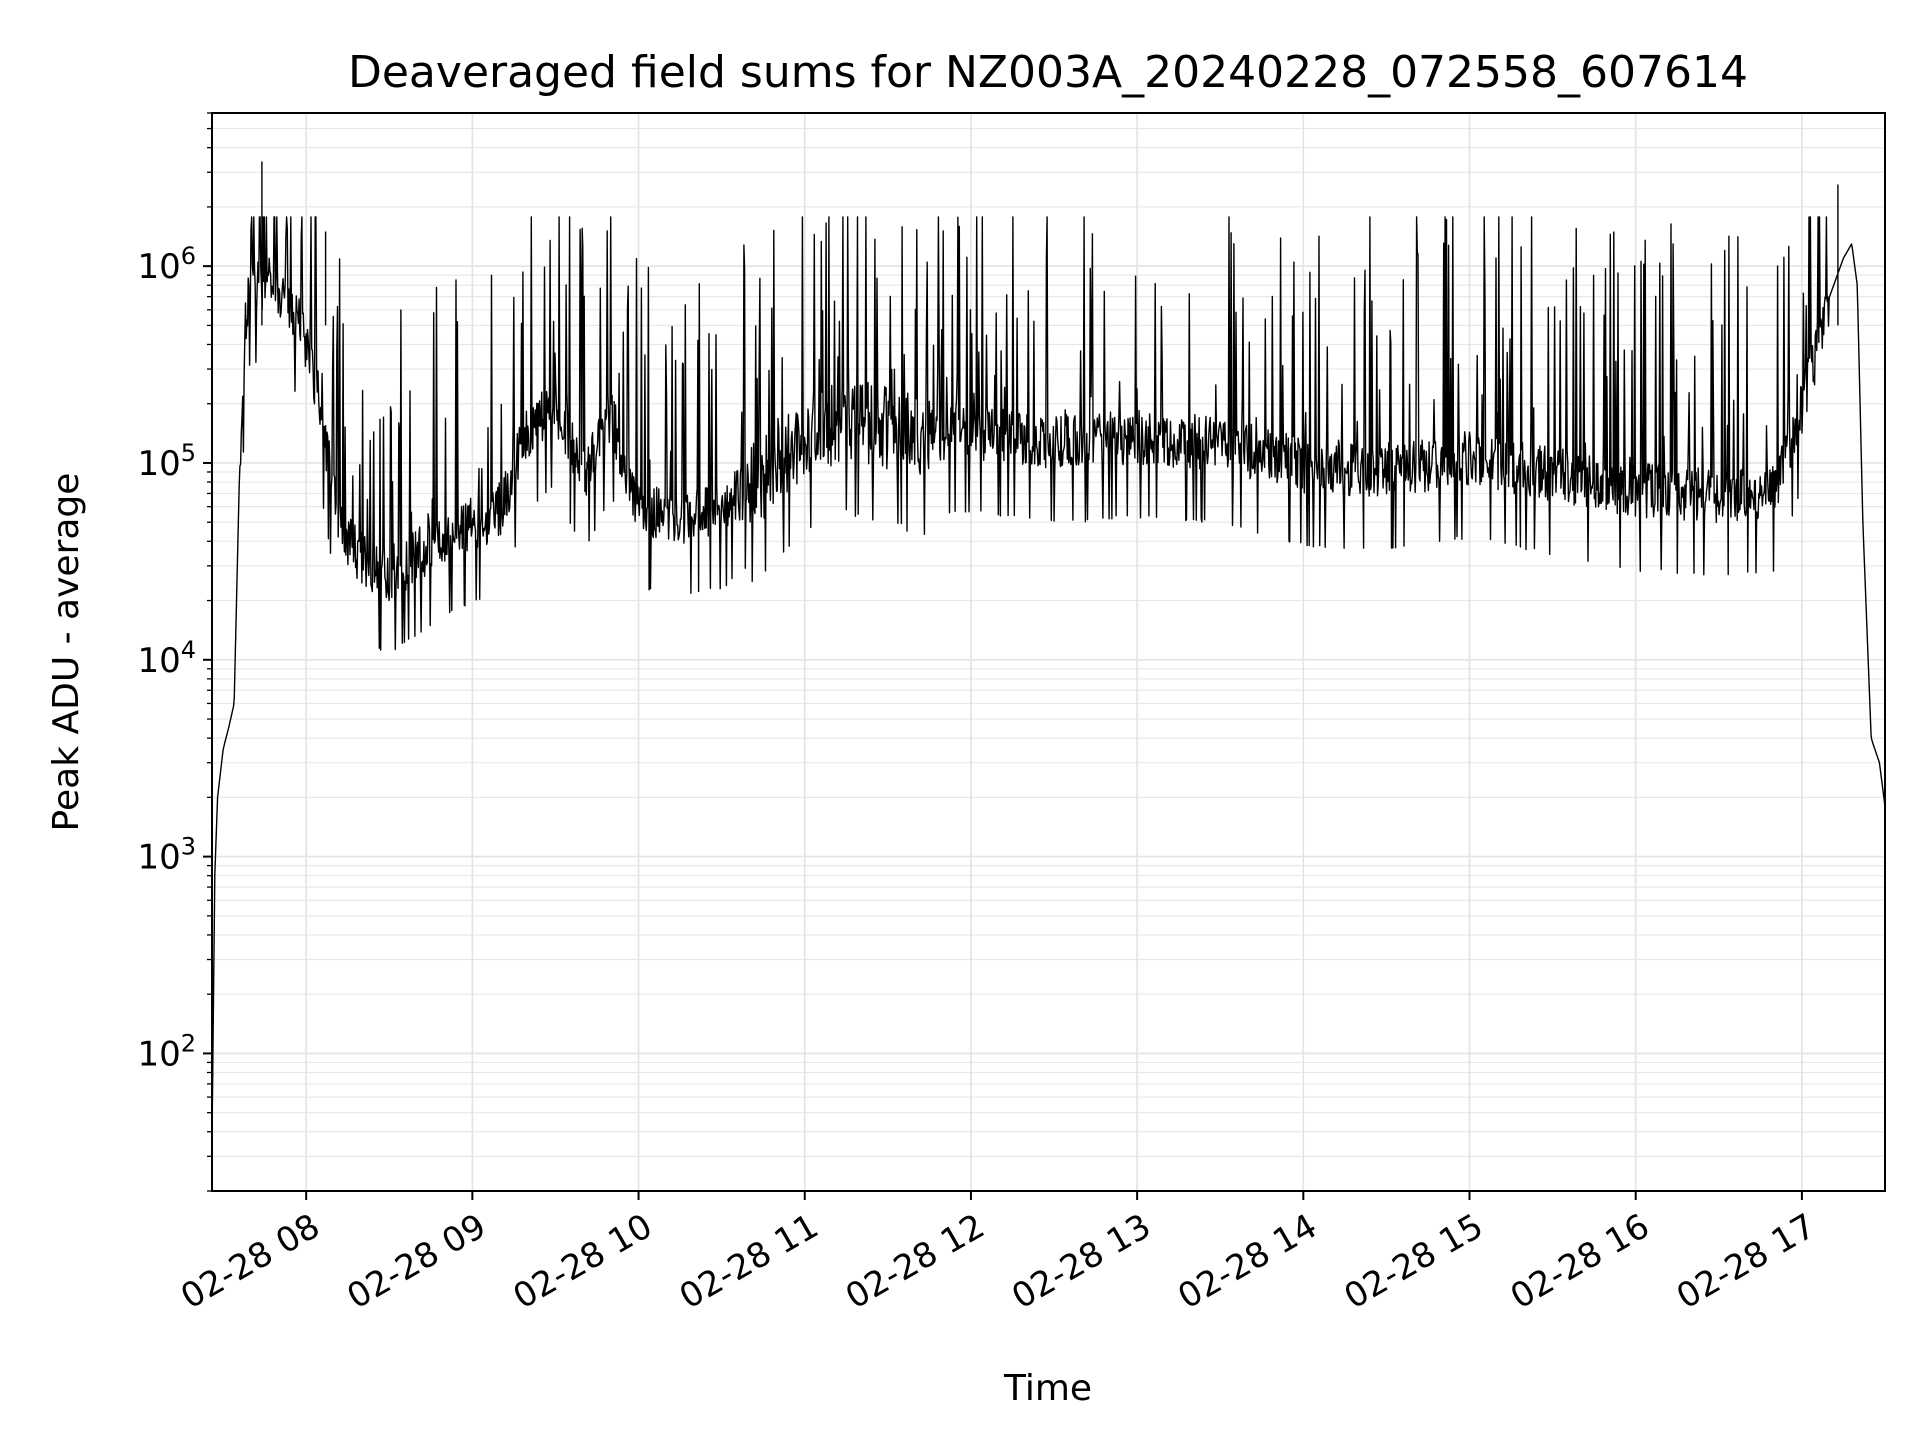 This screenshot has height=1440, width=1920. I want to click on x-tick-label: 02-28 16, so click(1580, 1261).